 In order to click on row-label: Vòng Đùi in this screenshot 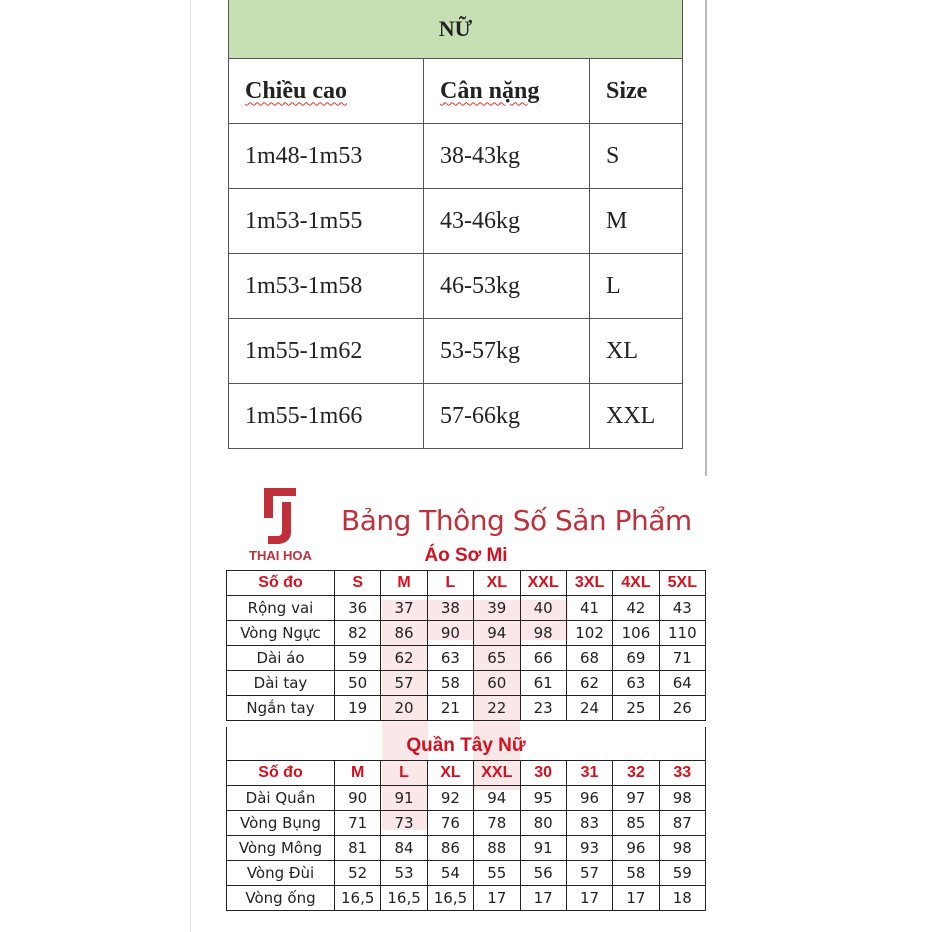, I will do `click(280, 873)`.